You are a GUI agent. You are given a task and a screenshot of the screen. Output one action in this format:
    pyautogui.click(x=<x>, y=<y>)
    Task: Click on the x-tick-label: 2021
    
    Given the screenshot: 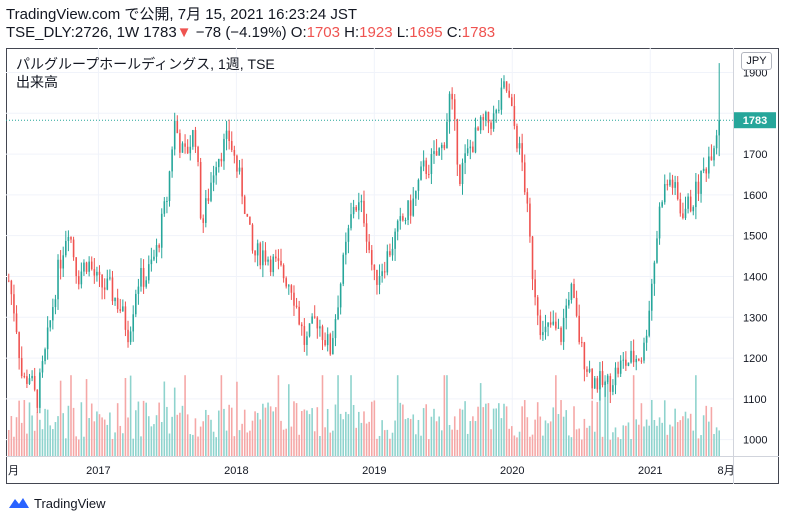 What is the action you would take?
    pyautogui.click(x=650, y=471)
    